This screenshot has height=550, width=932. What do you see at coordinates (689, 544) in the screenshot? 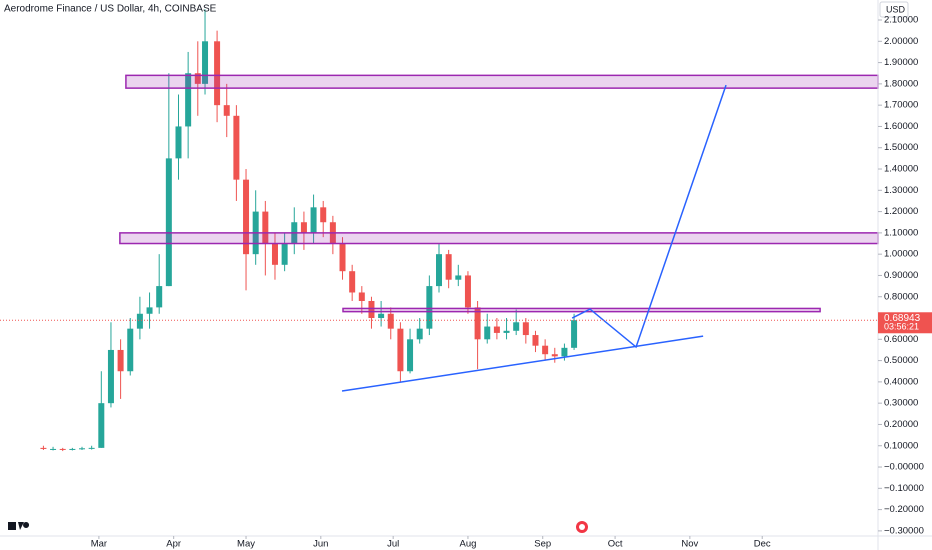
I see `x-tick-label: Nov` at bounding box center [689, 544].